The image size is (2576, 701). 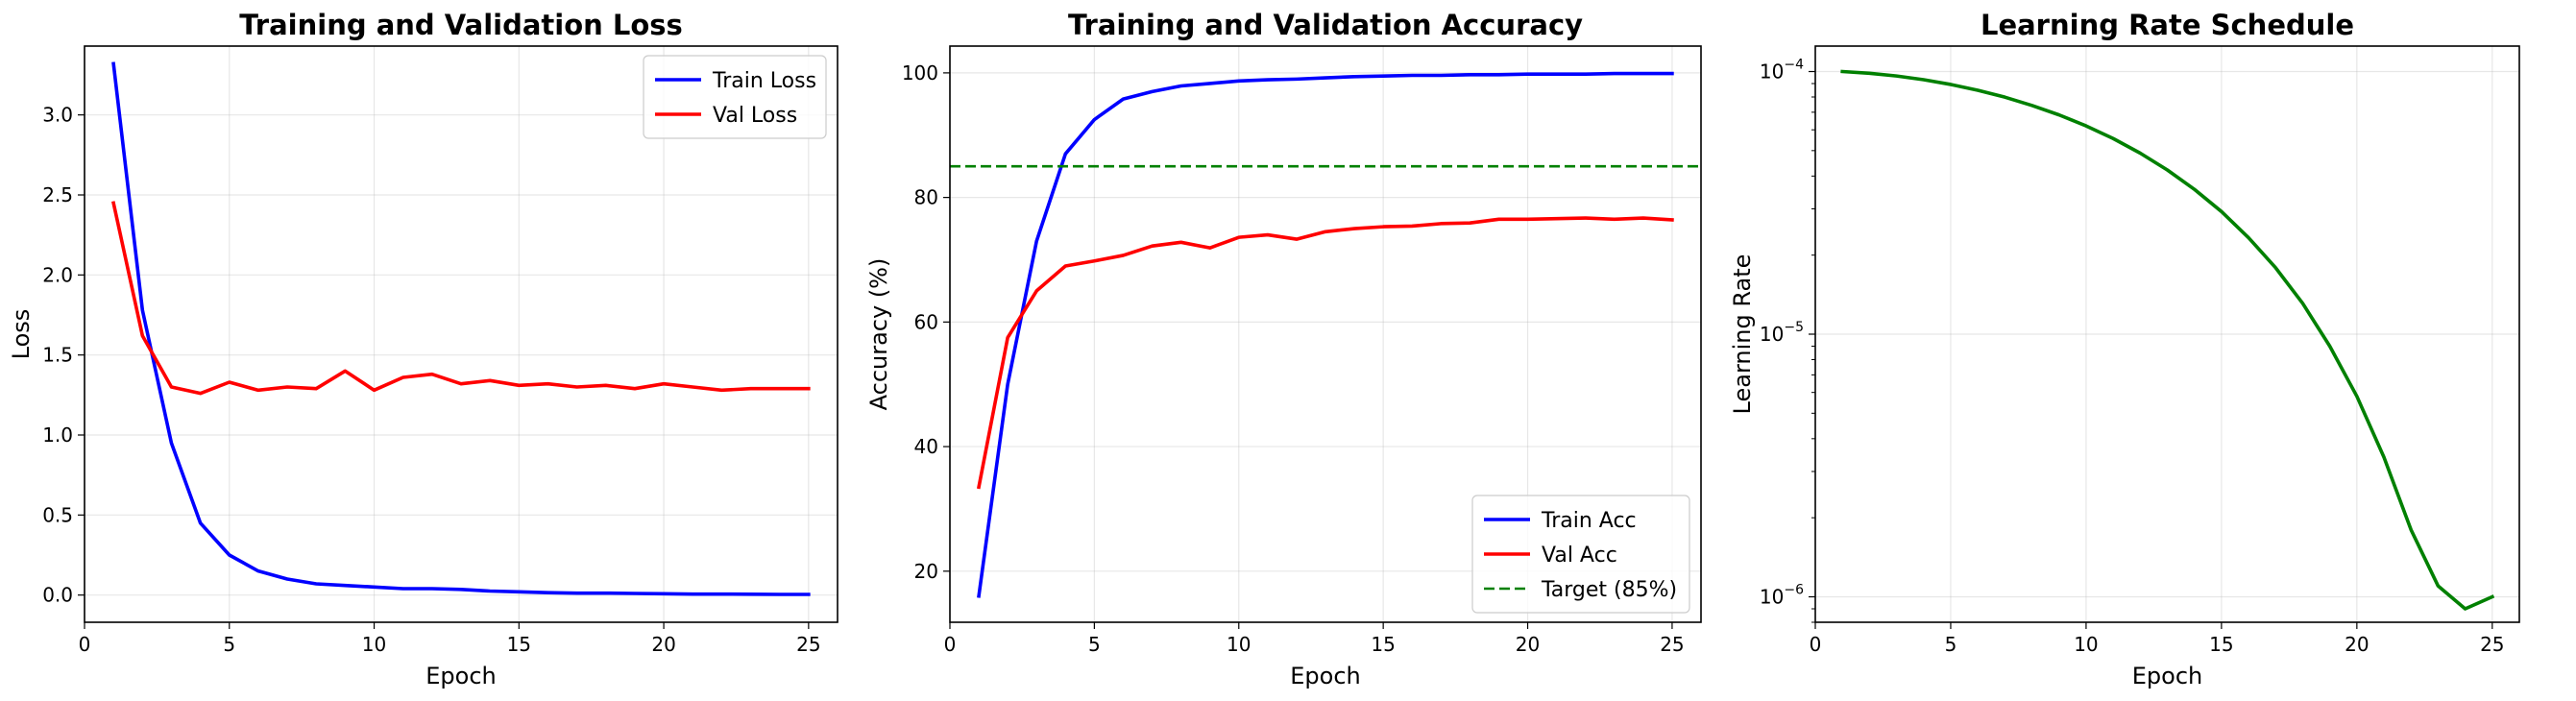 I want to click on legend-label: Train Acc, so click(x=1589, y=521).